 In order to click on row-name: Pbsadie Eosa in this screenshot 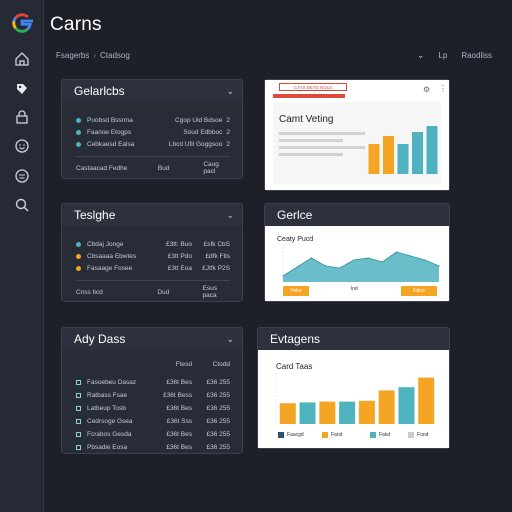, I will do `click(107, 447)`.